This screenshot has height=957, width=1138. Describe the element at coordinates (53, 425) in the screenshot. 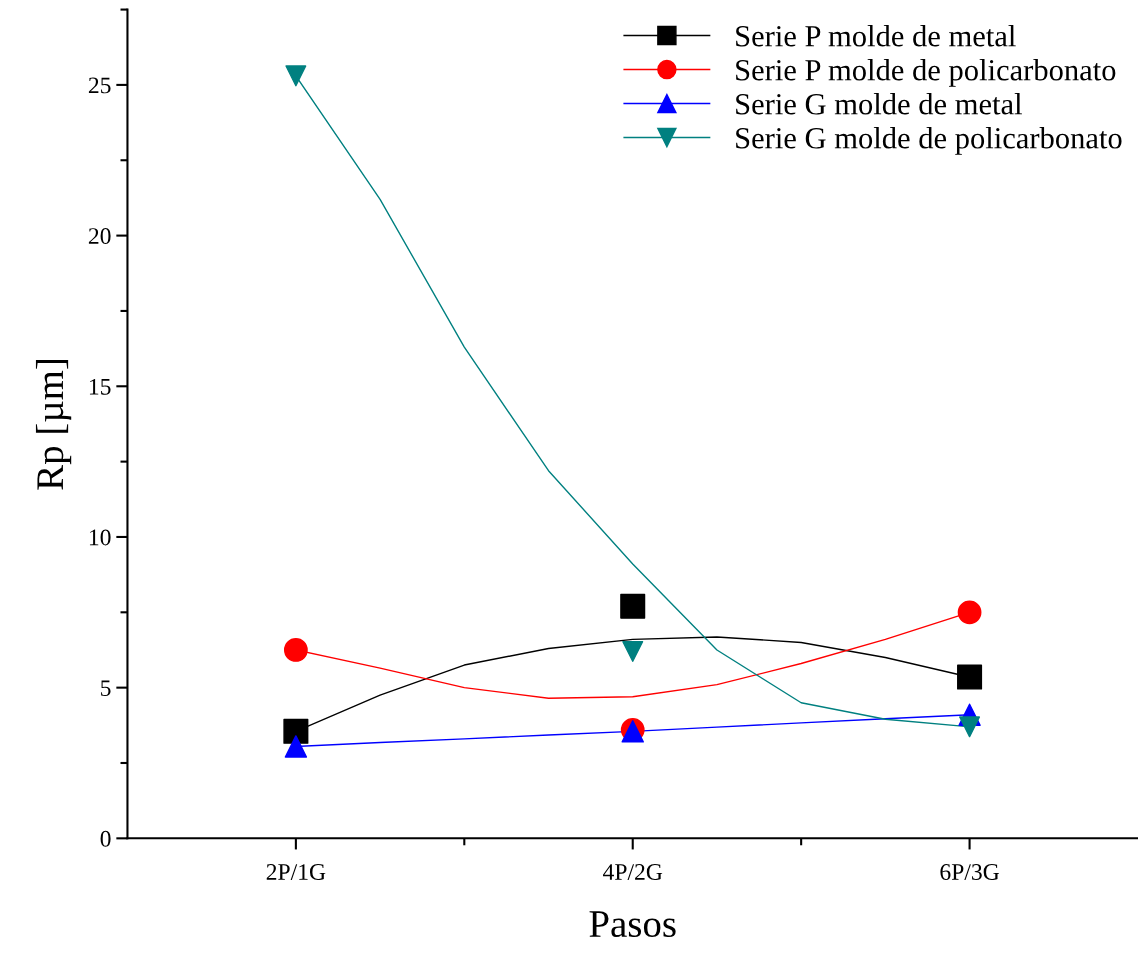

I see `y-axis-title: Rp [µm]` at that location.